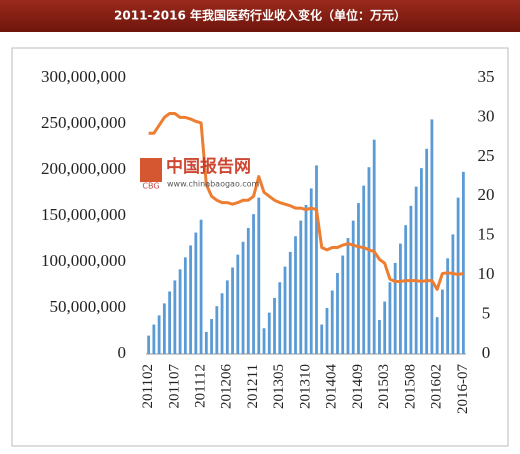 This screenshot has width=520, height=454. I want to click on y2-tick-label: 15, so click(486, 234).